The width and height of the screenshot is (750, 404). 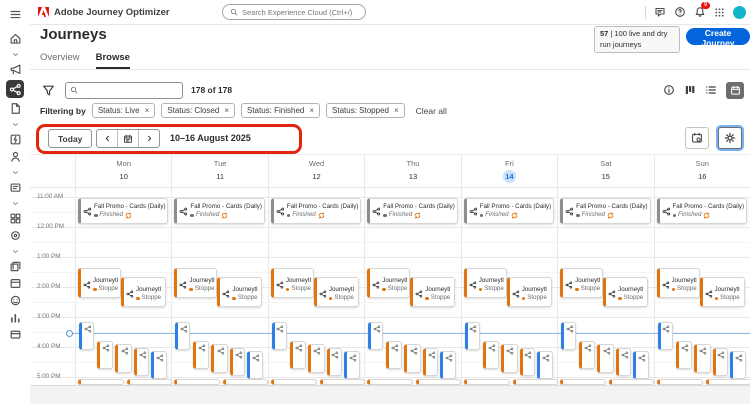 What do you see at coordinates (15, 156) in the screenshot?
I see `sidebar-item-profile` at bounding box center [15, 156].